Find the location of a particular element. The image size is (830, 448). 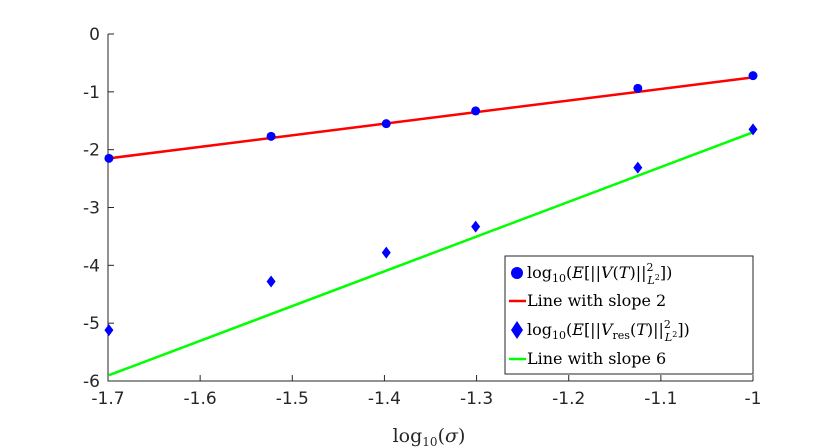

legend-item-series-2: Line with slope 2 is located at coordinates (587, 300).